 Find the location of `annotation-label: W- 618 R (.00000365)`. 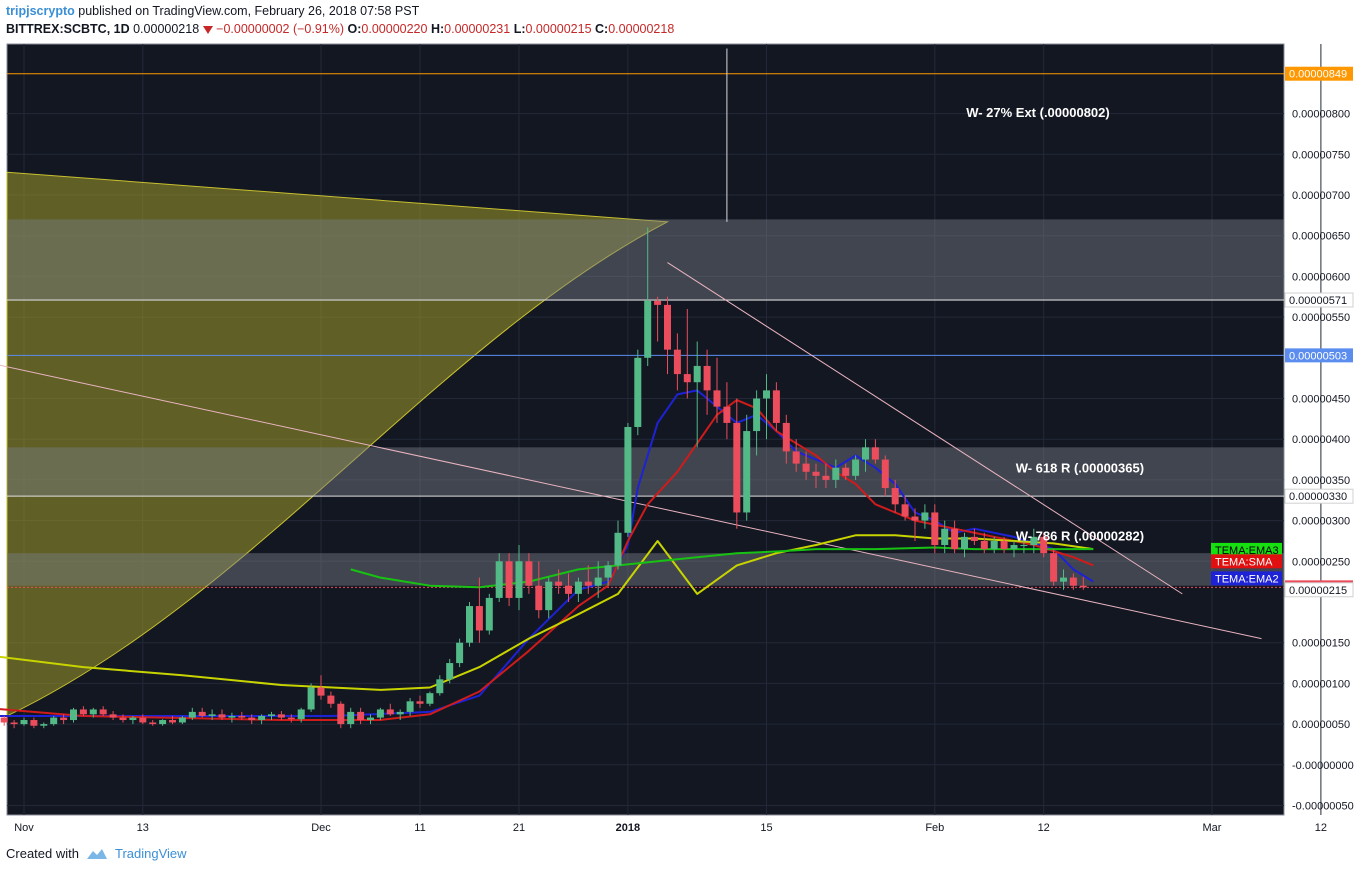

annotation-label: W- 618 R (.00000365) is located at coordinates (1080, 468).